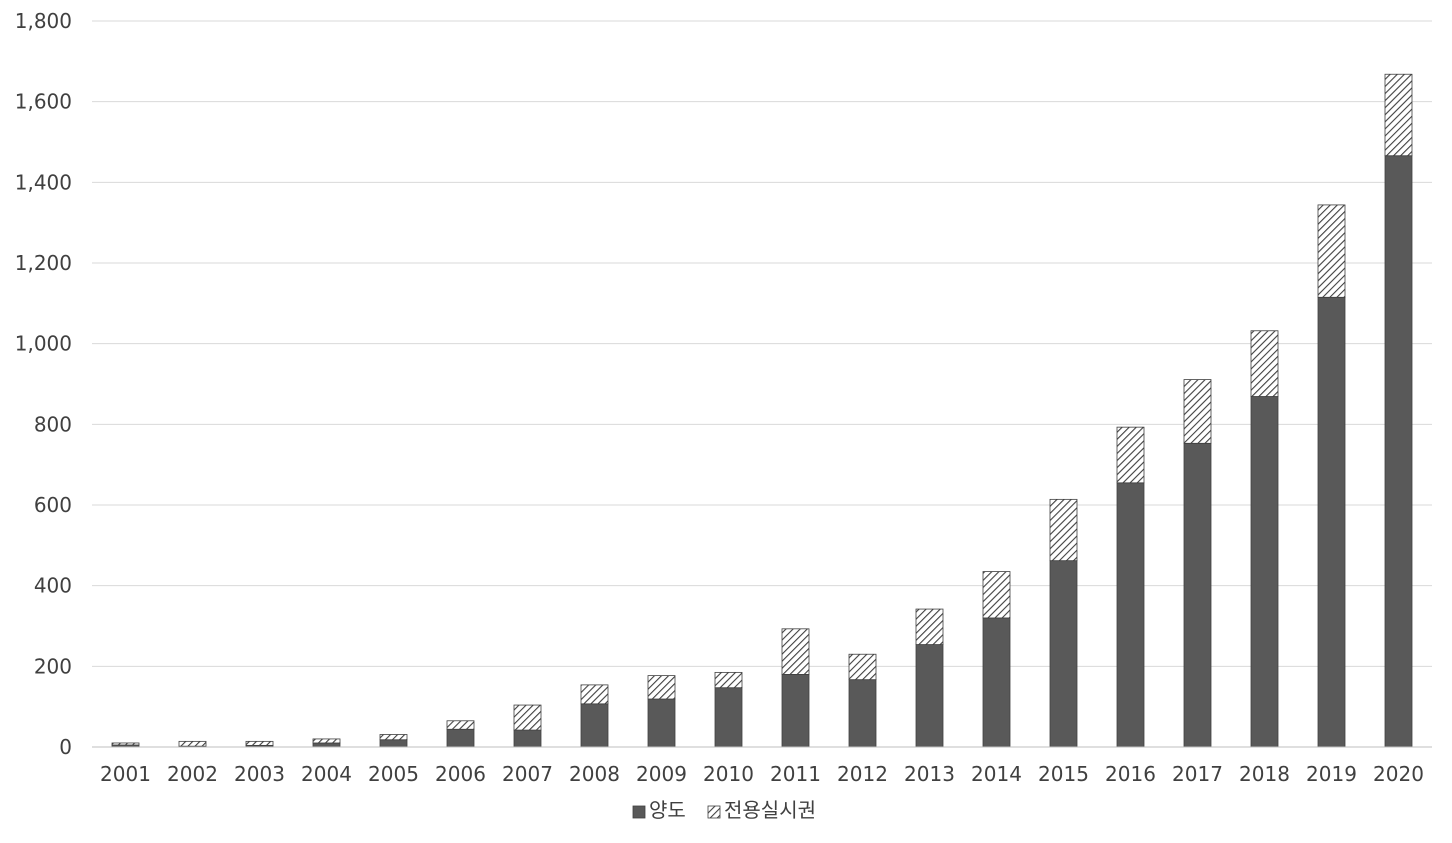 Image resolution: width=1452 pixels, height=843 pixels. I want to click on x-tick-label: 2002, so click(192, 774).